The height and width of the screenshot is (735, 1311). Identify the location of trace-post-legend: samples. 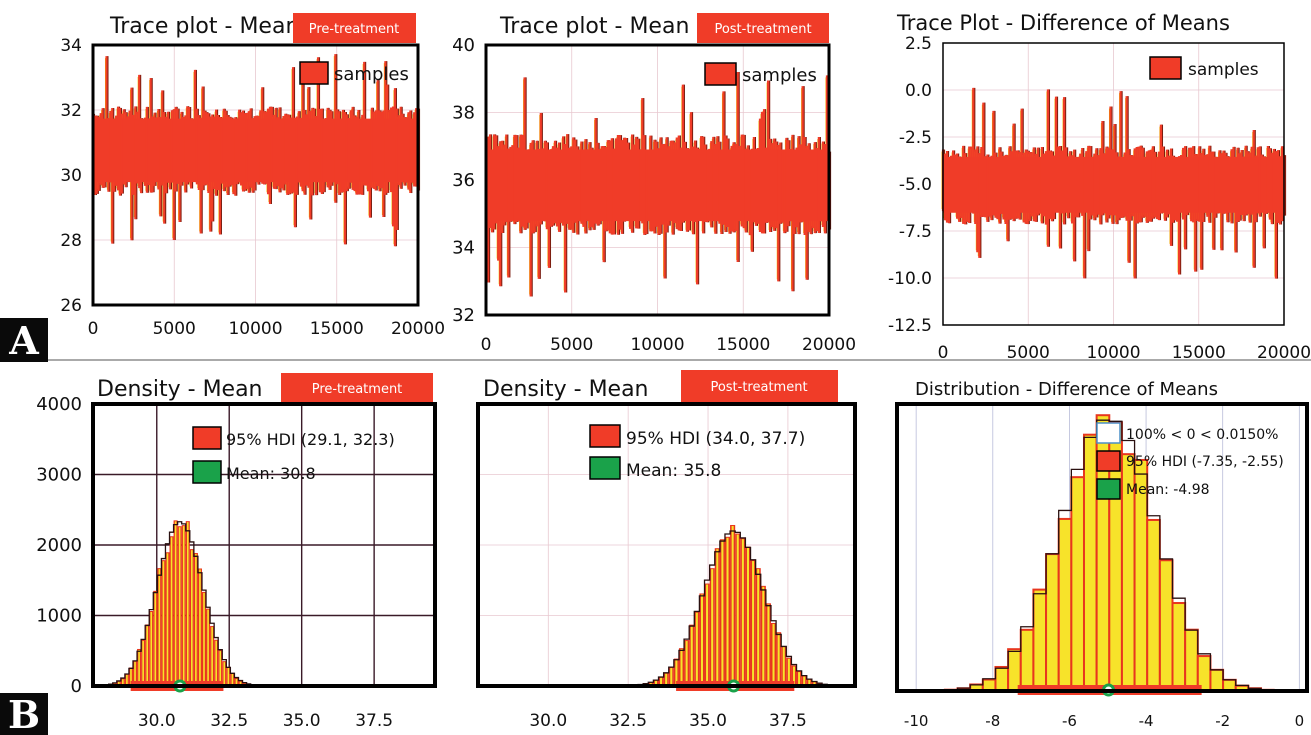
(760, 74).